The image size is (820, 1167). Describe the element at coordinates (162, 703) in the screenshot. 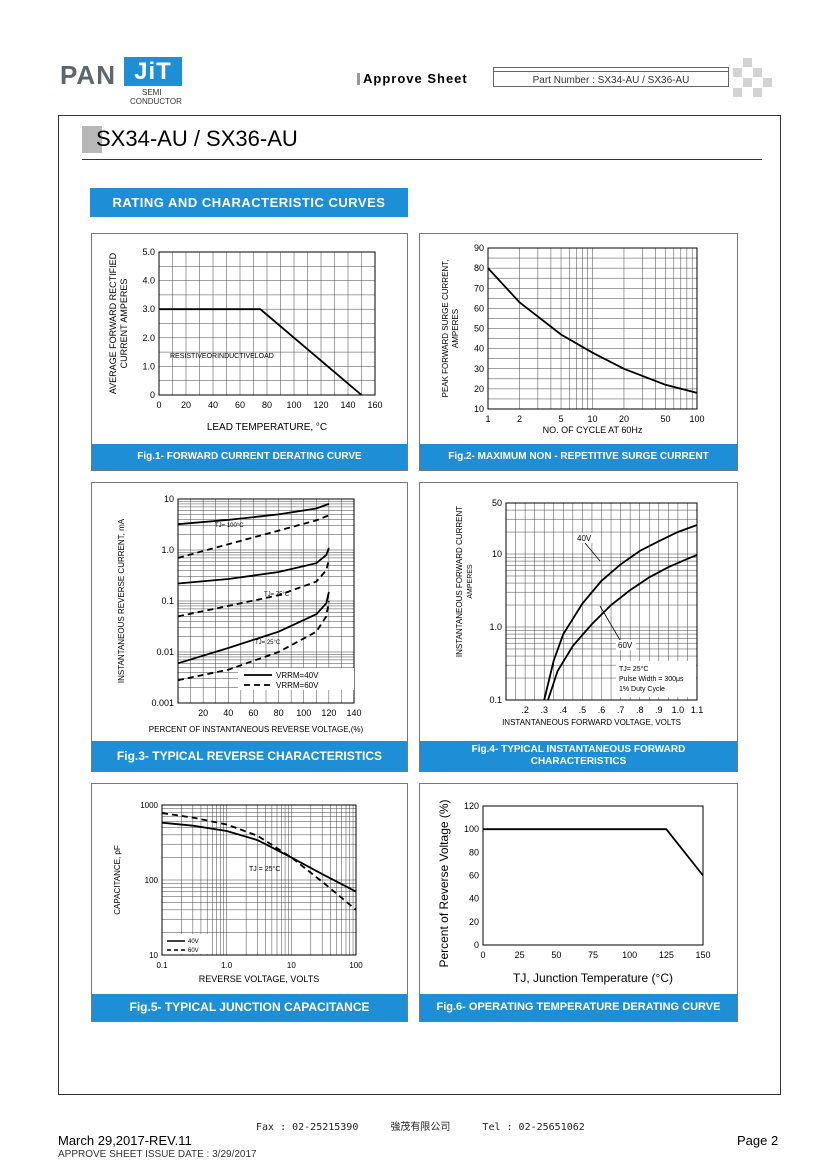

I see `y-tick-label: 0.001` at that location.